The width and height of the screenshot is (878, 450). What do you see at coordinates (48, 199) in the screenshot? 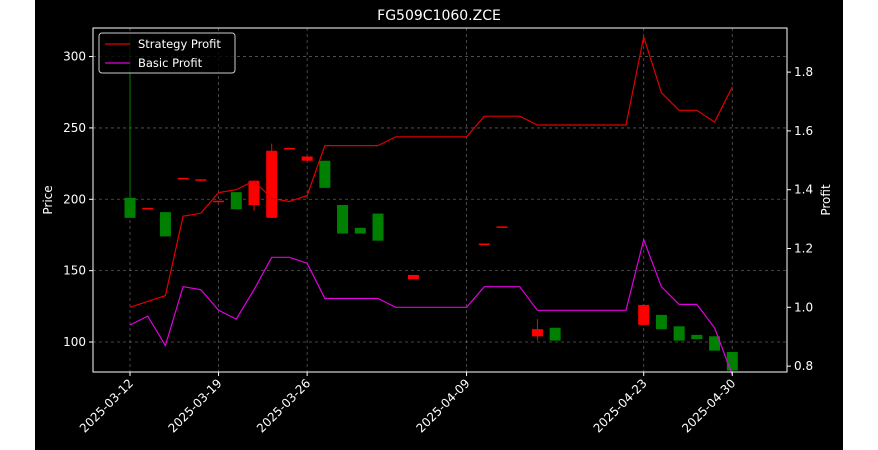
I see `left-axis-label: Price` at bounding box center [48, 199].